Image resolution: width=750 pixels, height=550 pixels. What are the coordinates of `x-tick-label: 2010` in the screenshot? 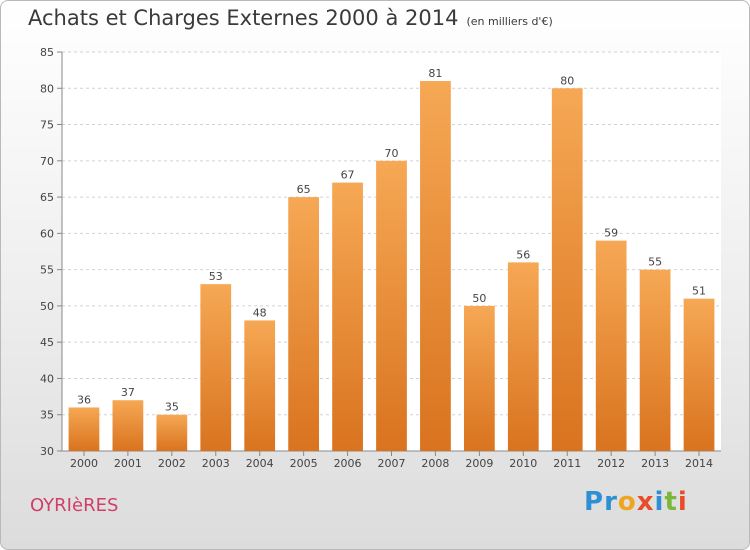 It's located at (523, 463).